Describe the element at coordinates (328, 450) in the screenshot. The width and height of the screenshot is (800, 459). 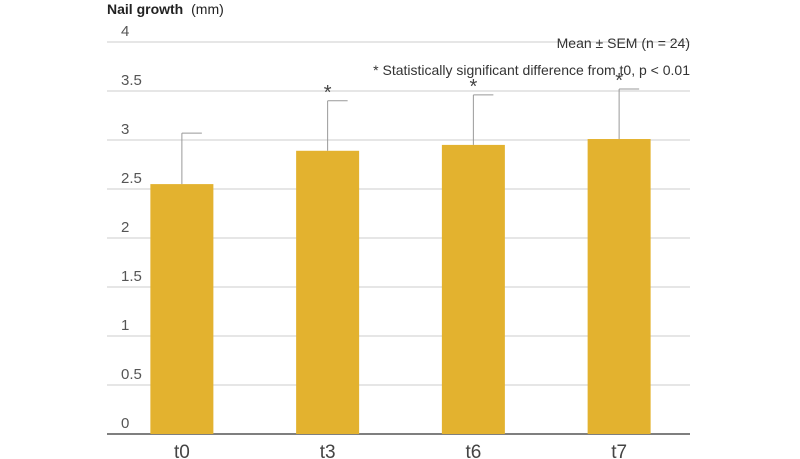
I see `x-tick-label-t3: t3` at that location.